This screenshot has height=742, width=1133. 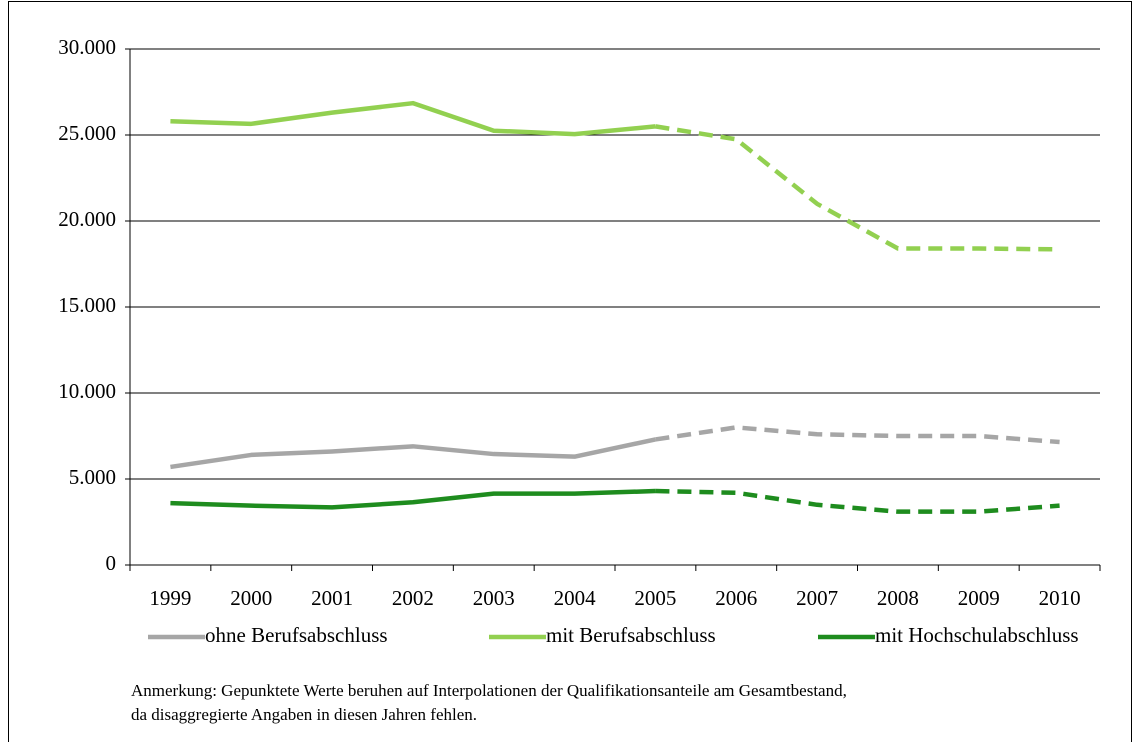 What do you see at coordinates (87, 391) in the screenshot?
I see `y-tick-label: 10.000` at bounding box center [87, 391].